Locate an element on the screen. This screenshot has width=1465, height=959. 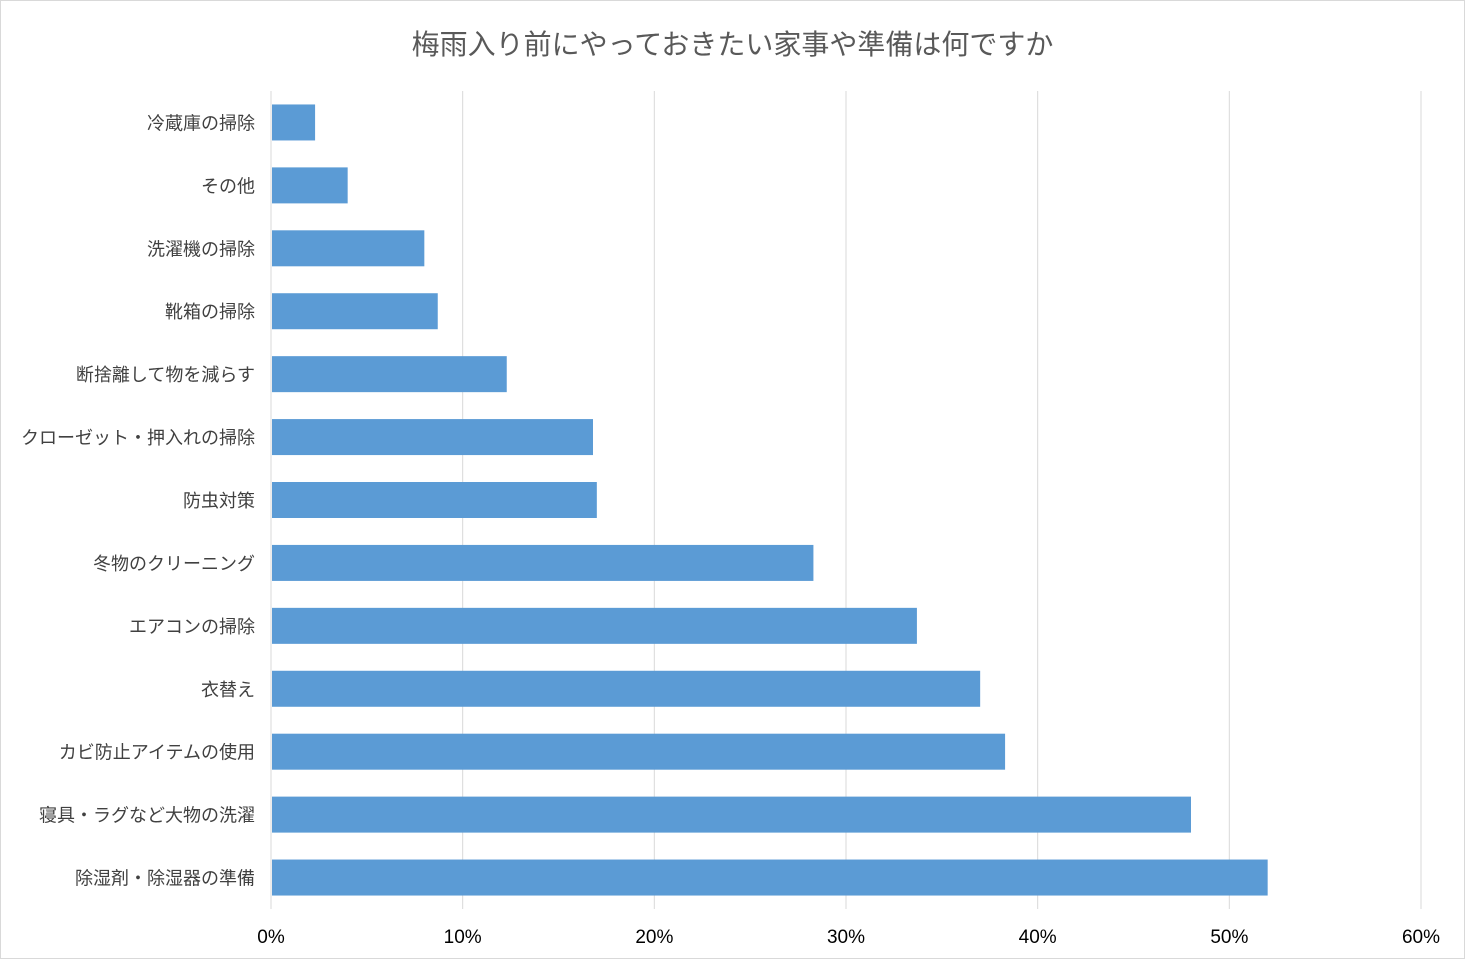
x-tick-label: 40% is located at coordinates (1038, 937).